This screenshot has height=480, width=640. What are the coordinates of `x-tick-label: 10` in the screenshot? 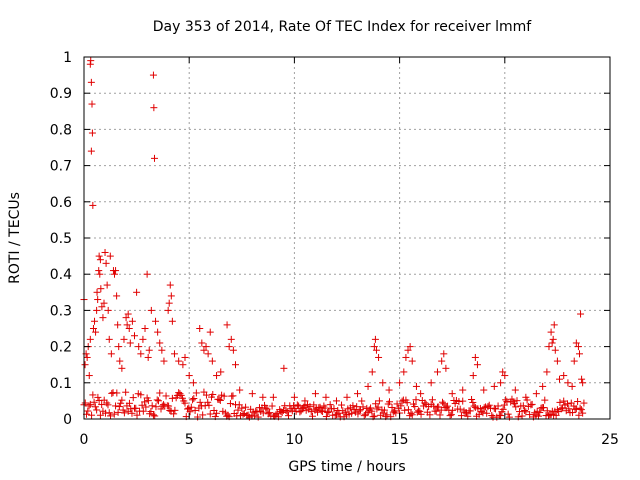 It's located at (294, 440).